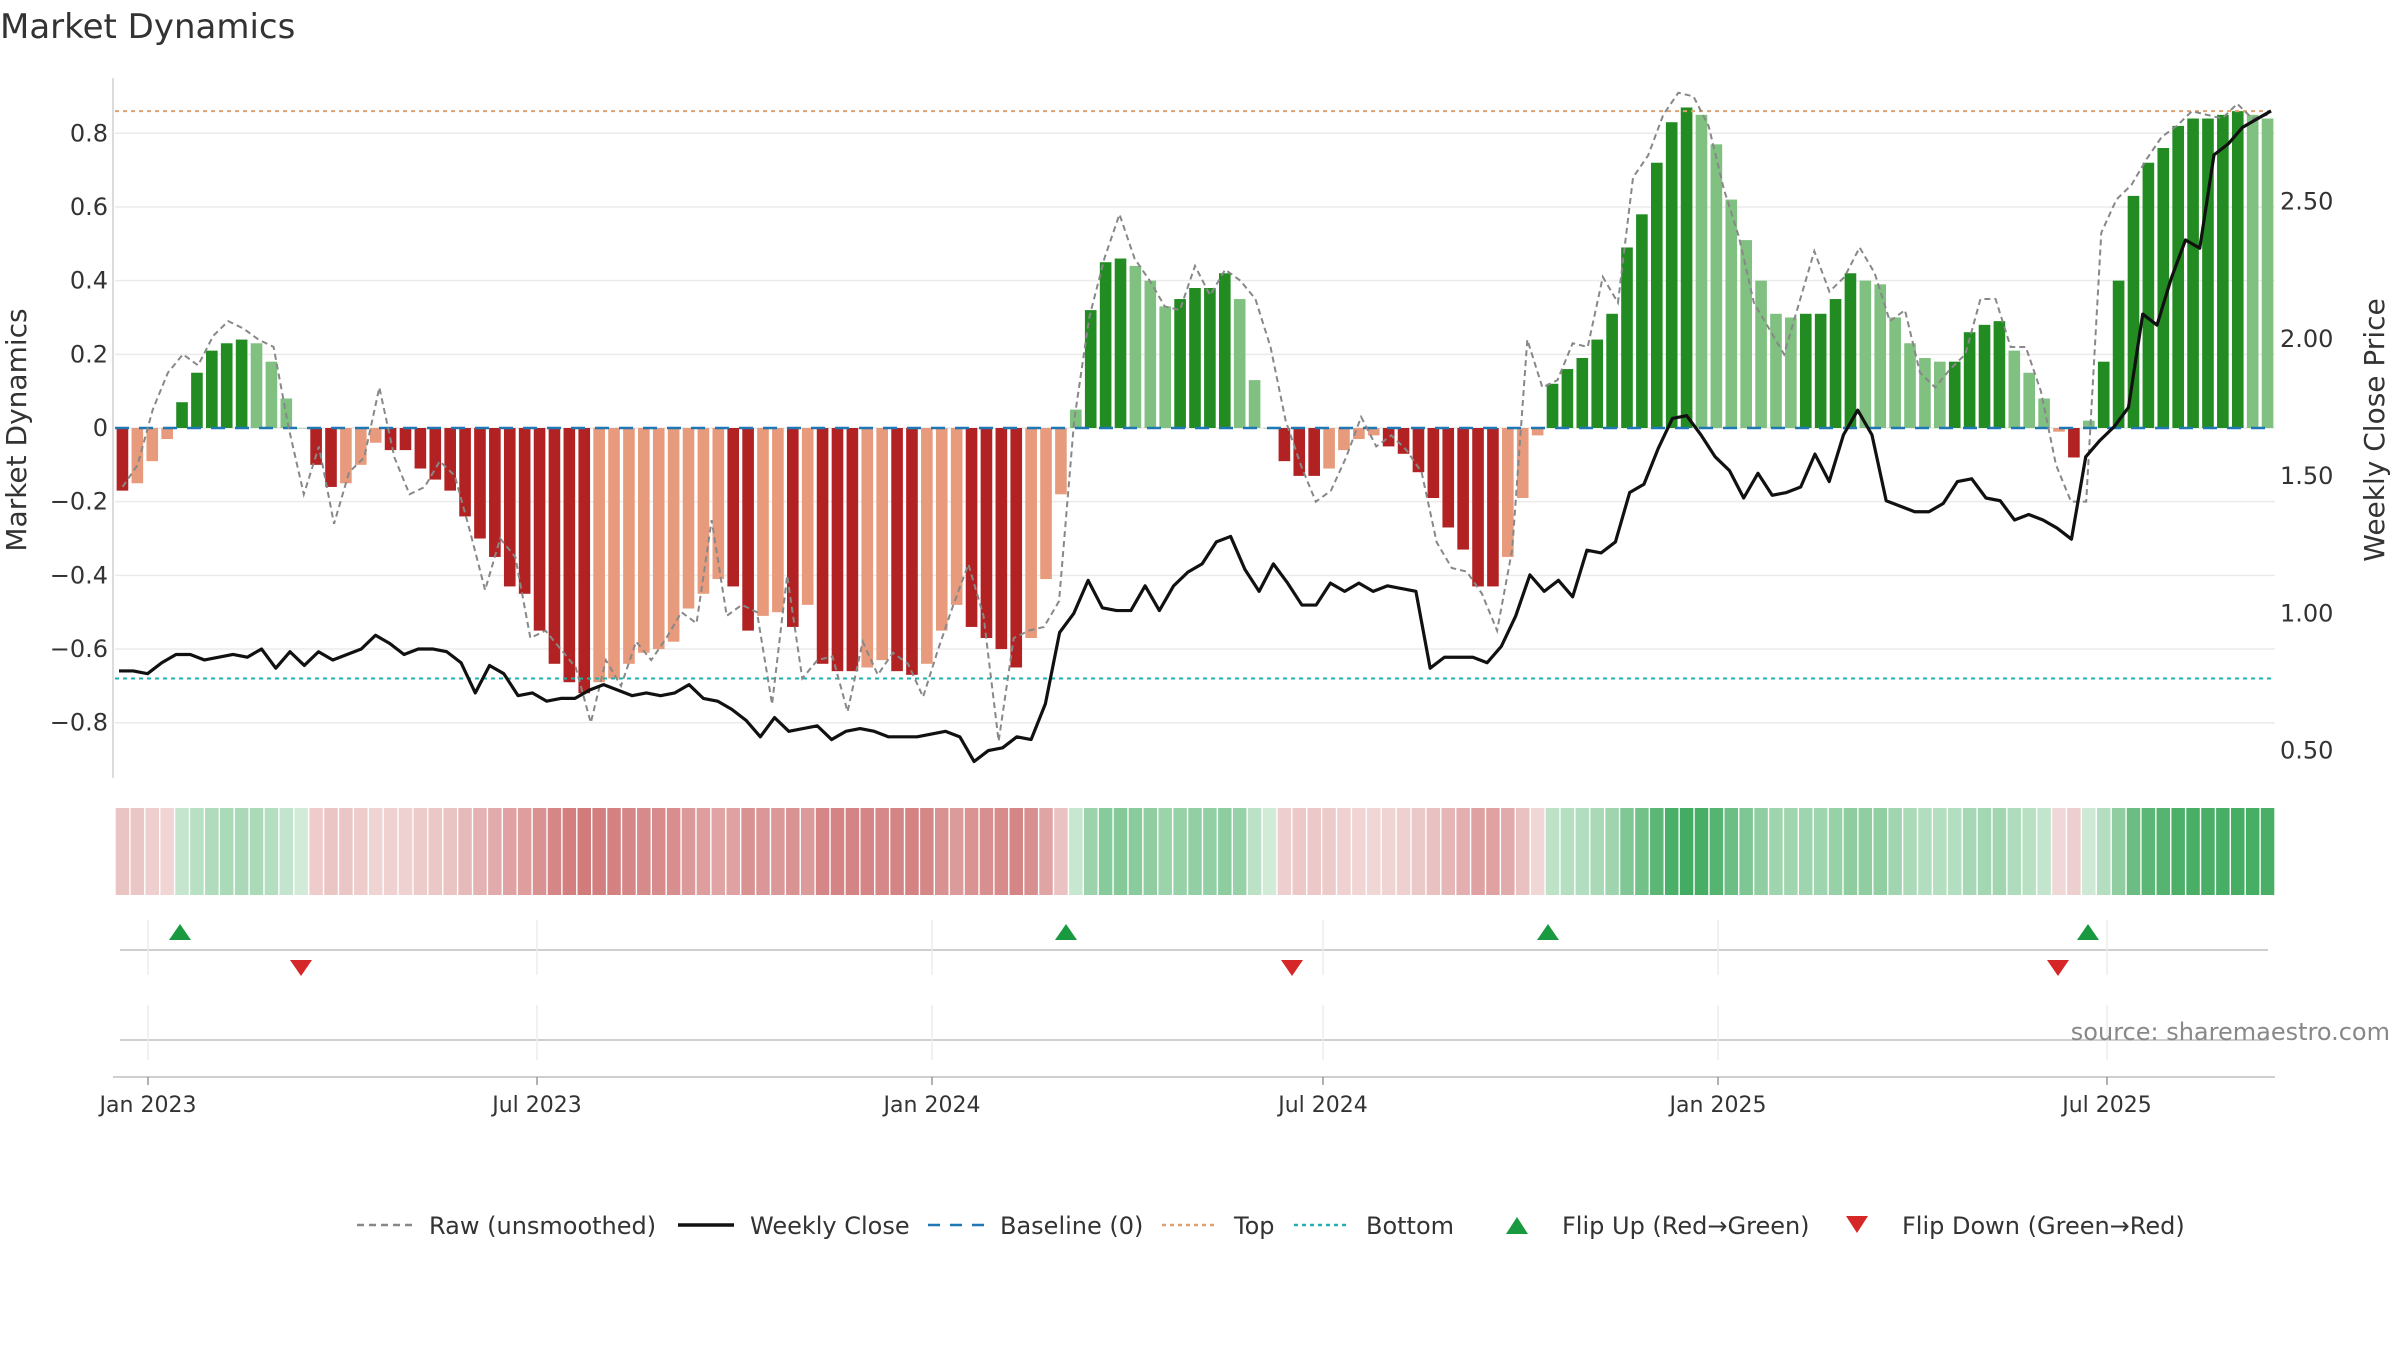  Describe the element at coordinates (2043, 1226) in the screenshot. I see `legend-label: Flip Down (Green→Red)` at that location.